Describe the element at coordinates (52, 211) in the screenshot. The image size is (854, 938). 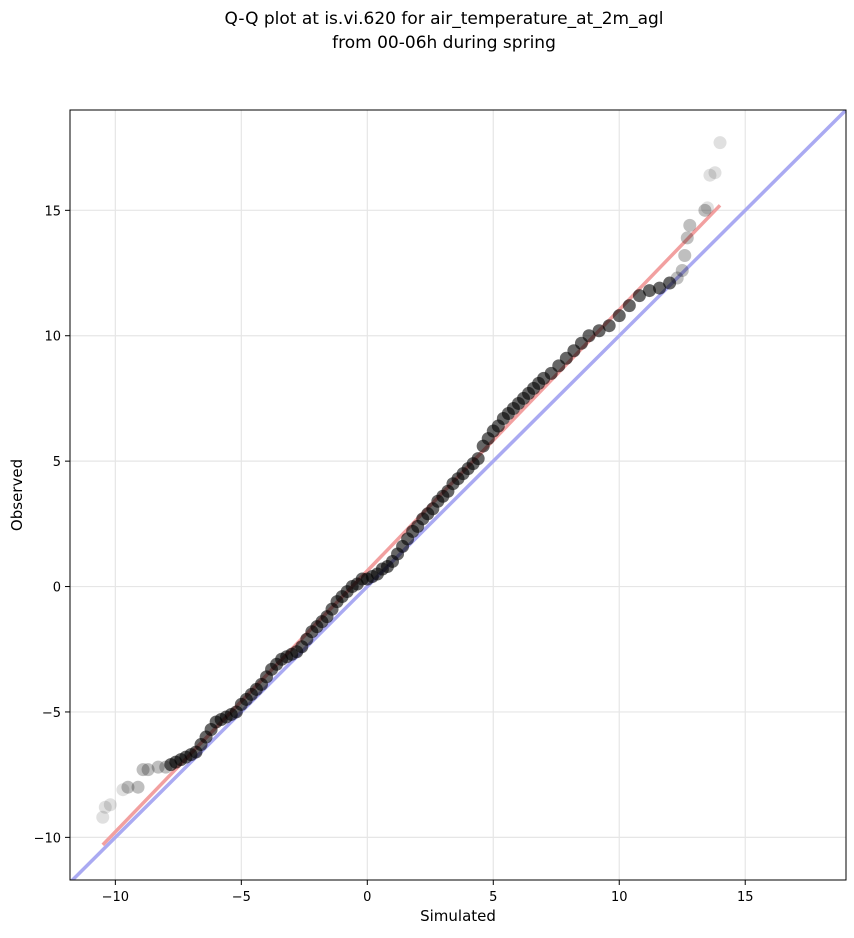
I see `y-tick-label: 15` at that location.